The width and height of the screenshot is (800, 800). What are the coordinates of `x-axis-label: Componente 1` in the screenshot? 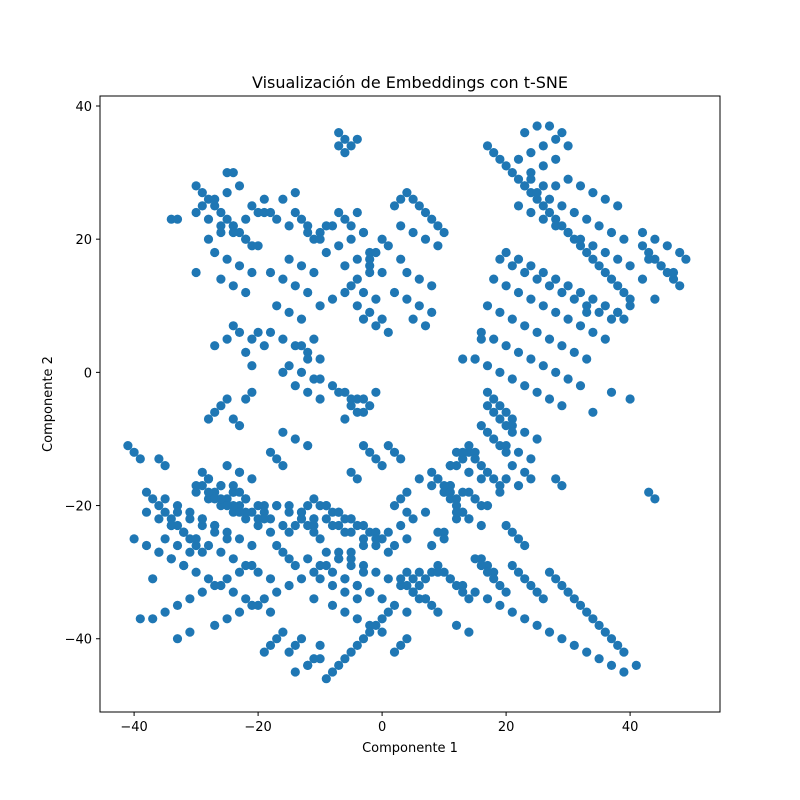 It's located at (410, 748).